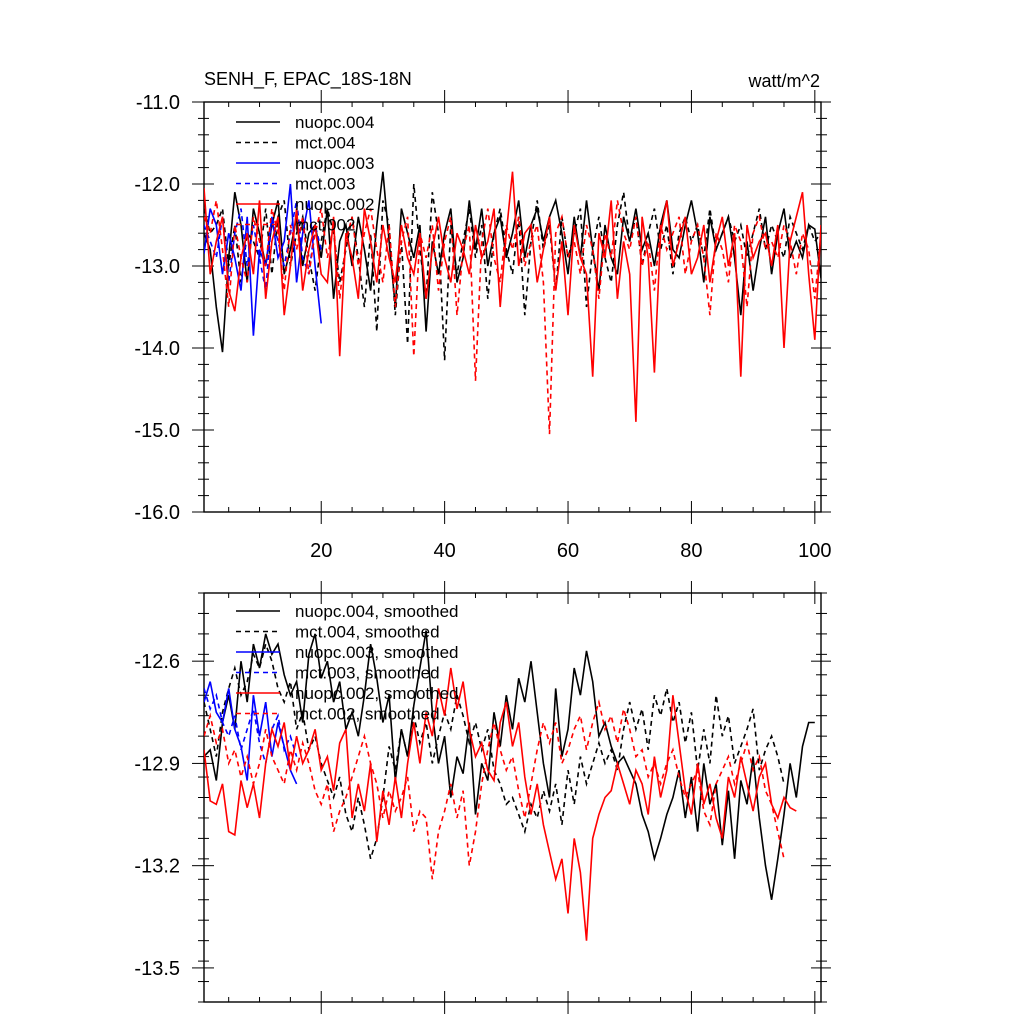 The image size is (1024, 1024). What do you see at coordinates (325, 184) in the screenshot?
I see `legend-label: mct.003` at bounding box center [325, 184].